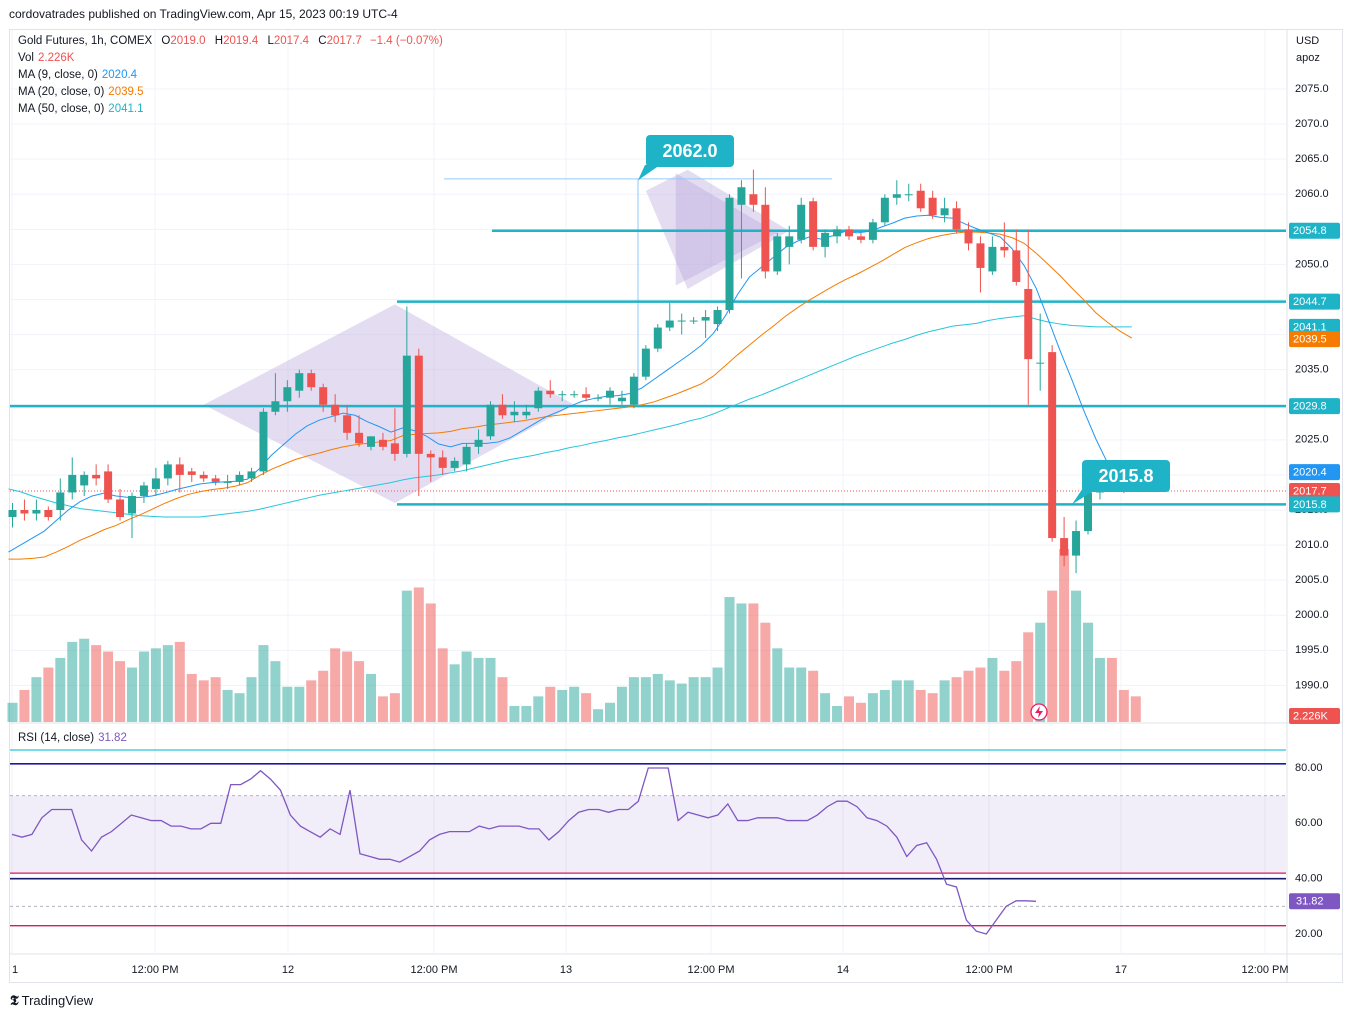 The image size is (1354, 1019). What do you see at coordinates (574, 635) in the screenshot?
I see `volume-series` at bounding box center [574, 635].